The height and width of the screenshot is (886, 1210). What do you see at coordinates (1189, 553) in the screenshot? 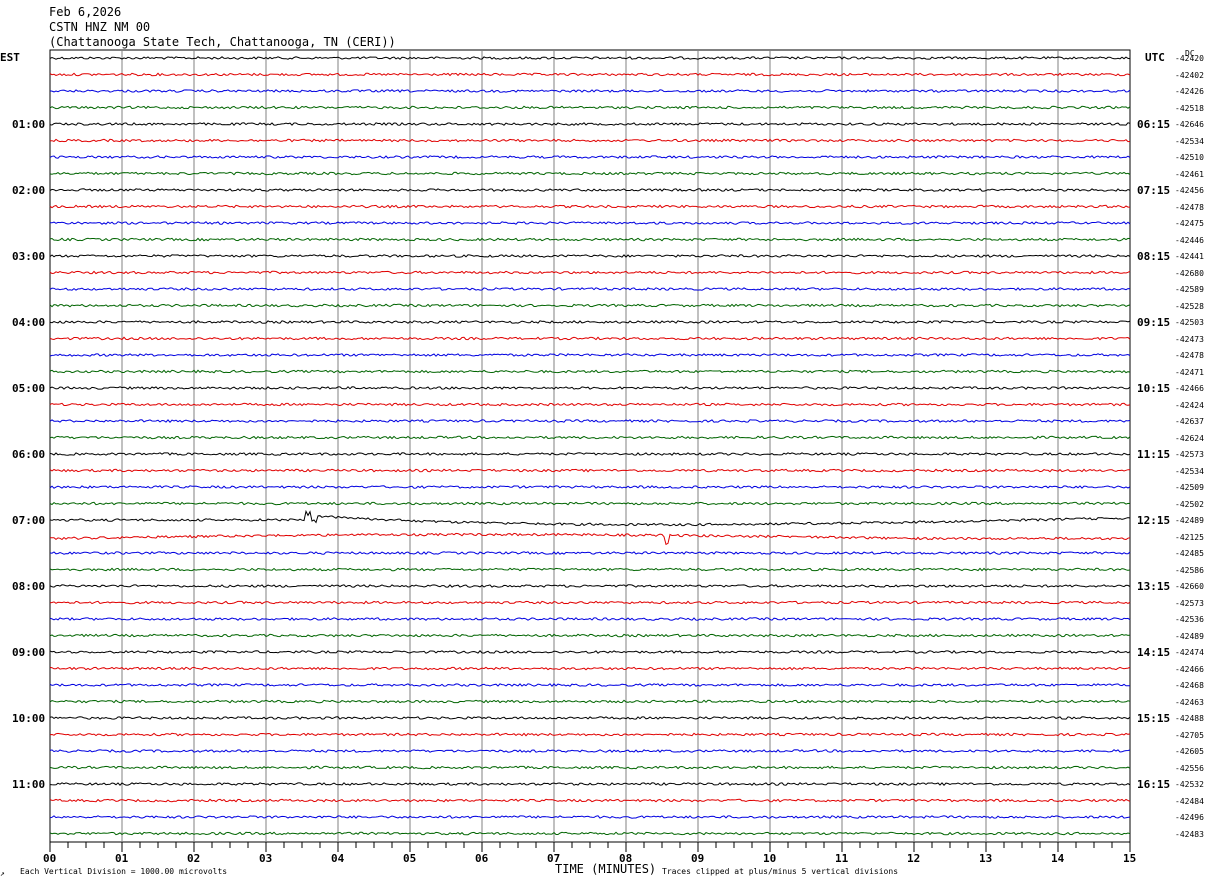
I see `dc-offset-label: -42485` at bounding box center [1189, 553].